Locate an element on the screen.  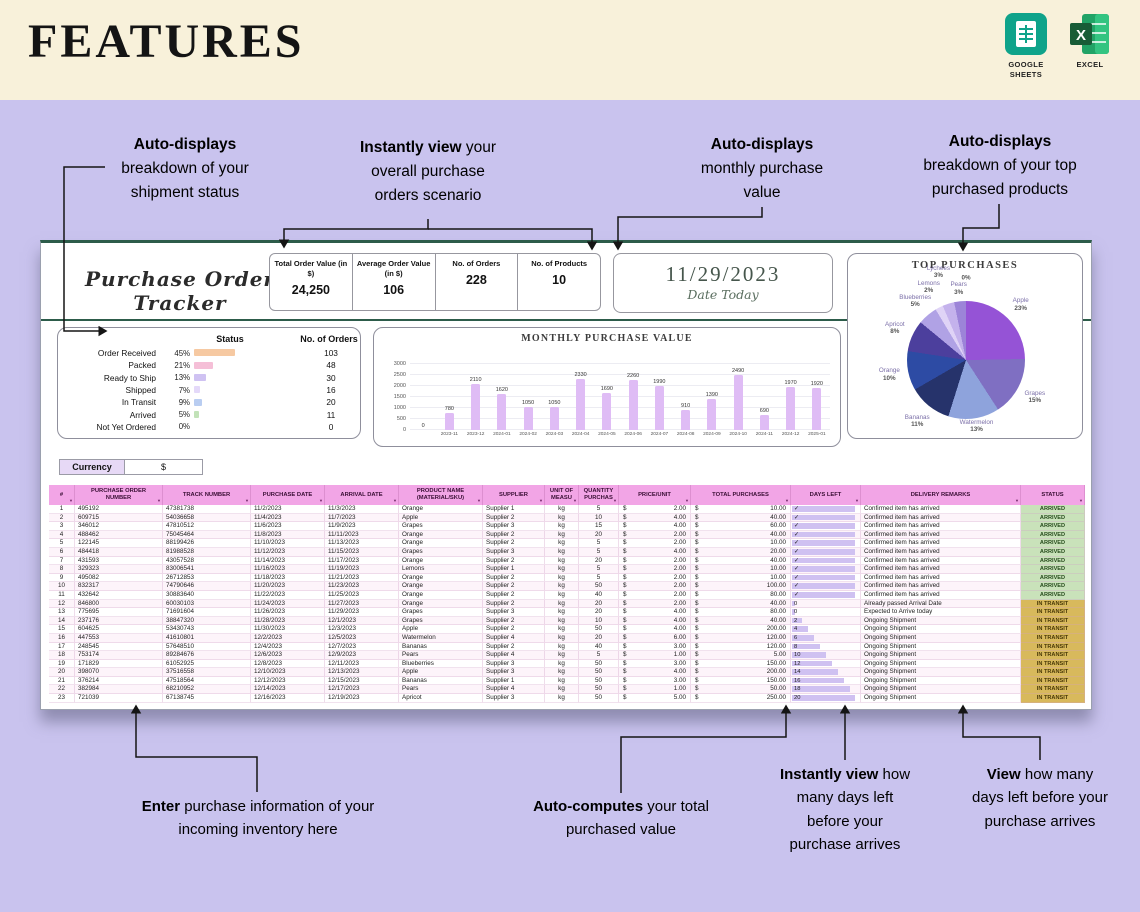
cell-purchase-date: 11/26/2023 is located at coordinates (288, 612).